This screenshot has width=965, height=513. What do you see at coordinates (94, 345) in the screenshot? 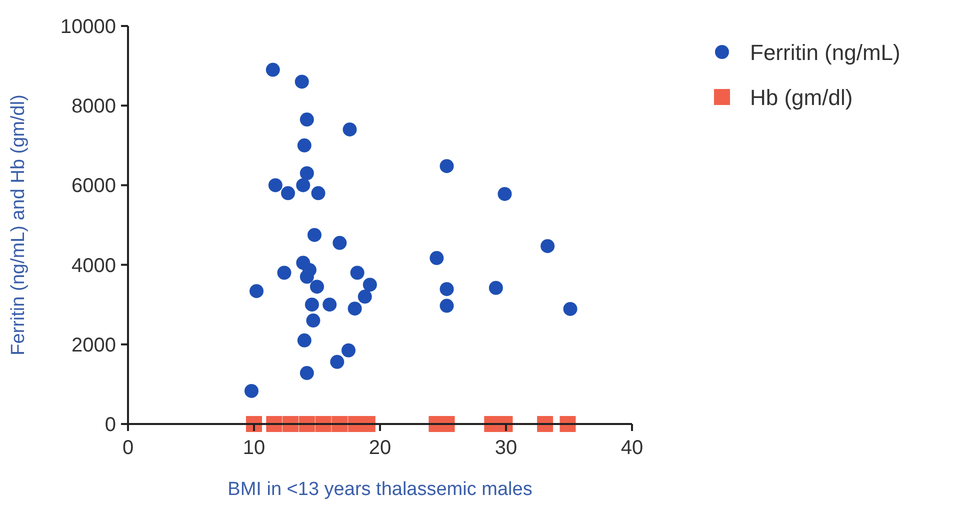
I see `y-tick-label: 2000` at bounding box center [94, 345].